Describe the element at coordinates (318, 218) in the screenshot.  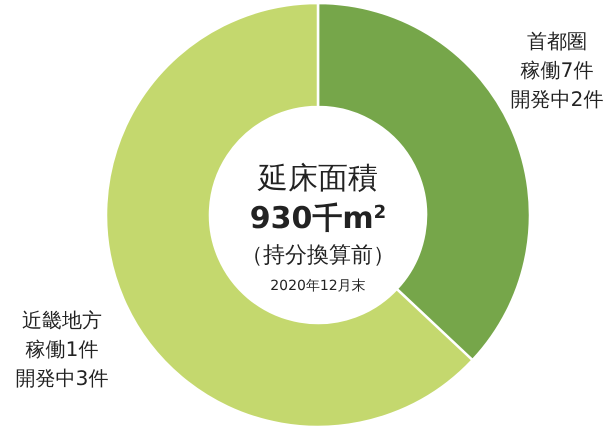
I see `text: 930千m$^{2}$` at that location.